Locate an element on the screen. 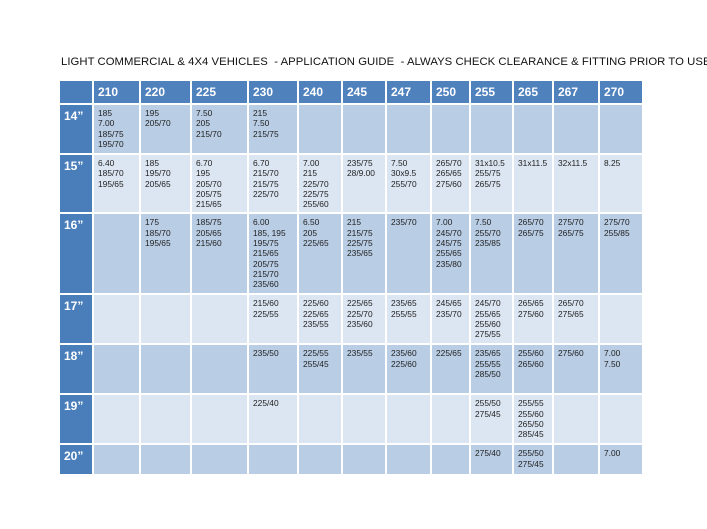 Image resolution: width=707 pixels, height=529 pixels. tyre-size: 265/75 is located at coordinates (531, 232).